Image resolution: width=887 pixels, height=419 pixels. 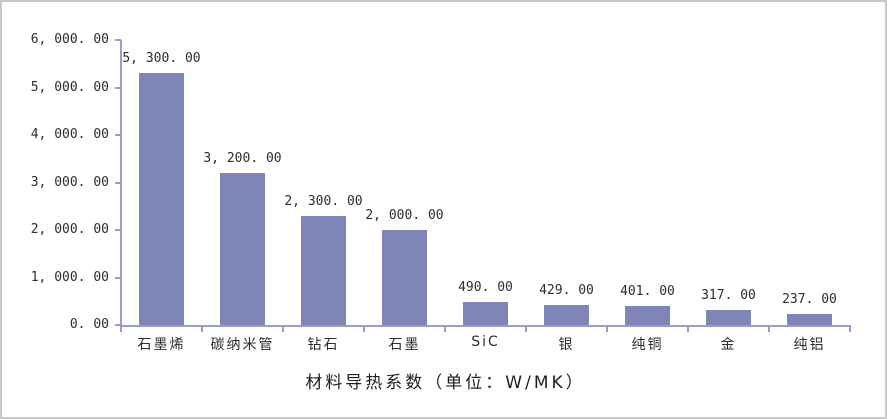 I want to click on y-axis-tick-label: 5, 000. 00, so click(x=69, y=87).